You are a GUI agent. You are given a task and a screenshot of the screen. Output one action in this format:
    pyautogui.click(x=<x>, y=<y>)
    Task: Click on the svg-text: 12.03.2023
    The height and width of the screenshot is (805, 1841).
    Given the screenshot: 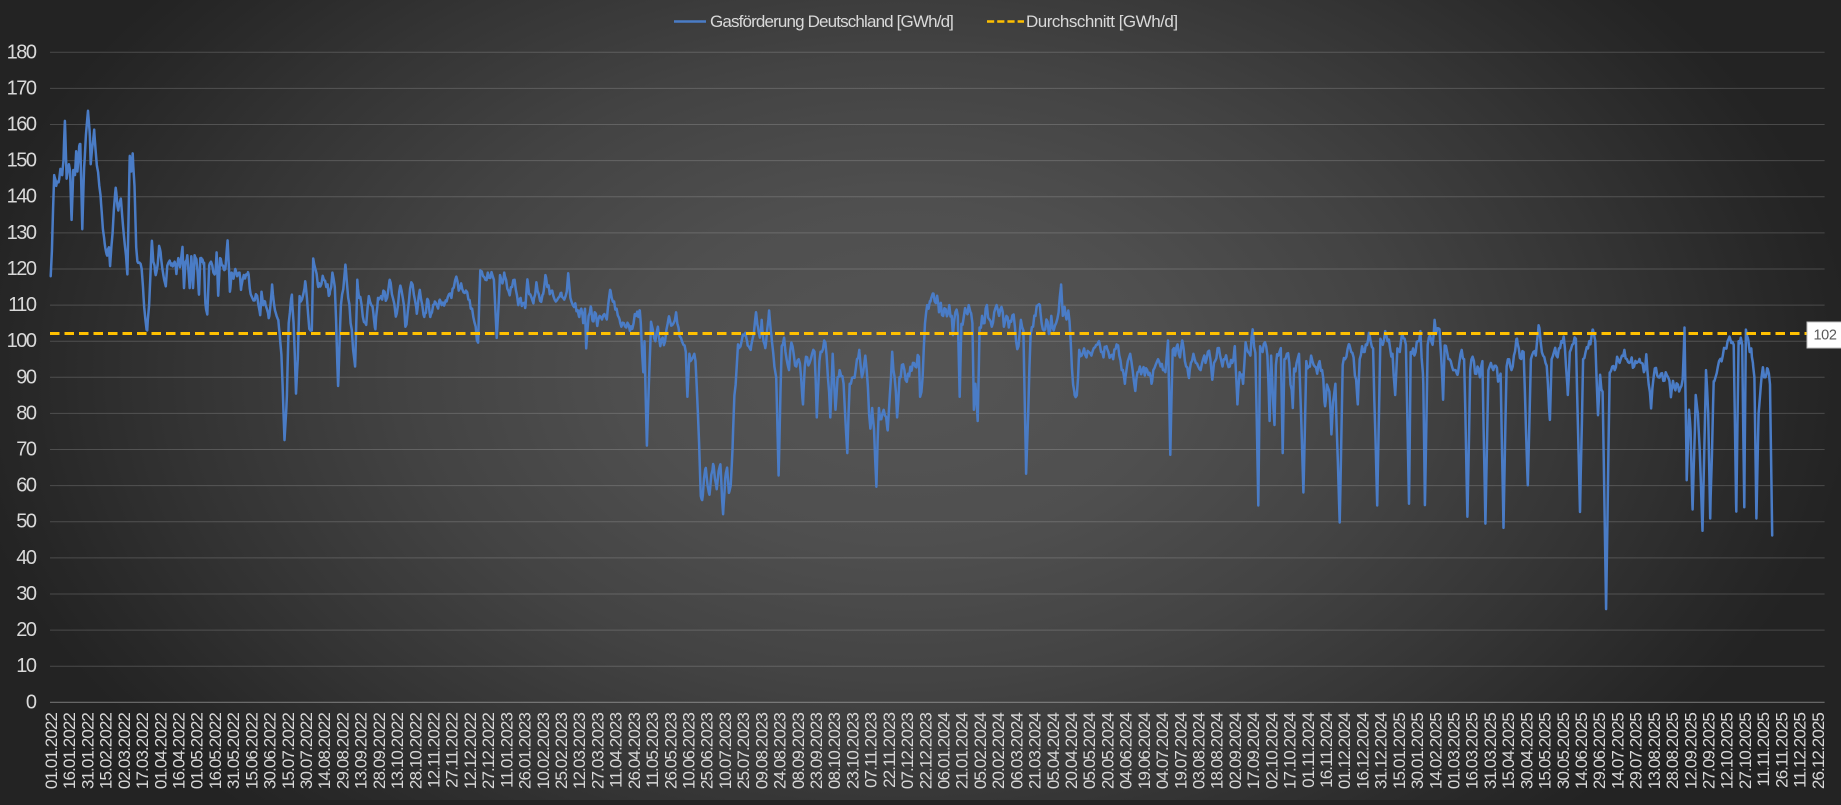 What is the action you would take?
    pyautogui.click(x=579, y=751)
    